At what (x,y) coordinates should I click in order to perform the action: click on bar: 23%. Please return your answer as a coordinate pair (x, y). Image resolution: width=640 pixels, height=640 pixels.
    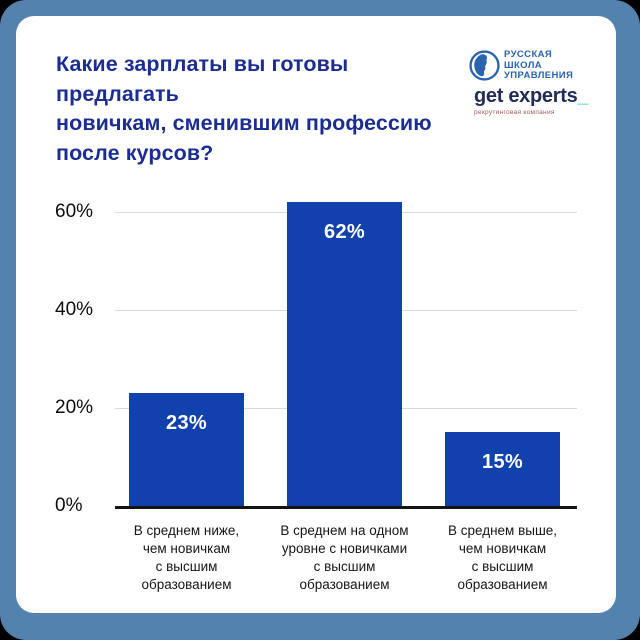
    Looking at the image, I should click on (186, 449).